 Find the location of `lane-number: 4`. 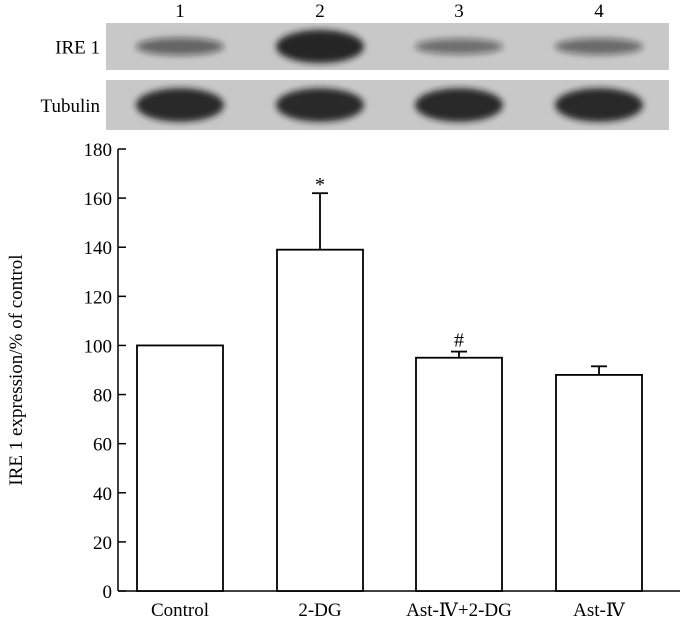

lane-number: 4 is located at coordinates (599, 11).